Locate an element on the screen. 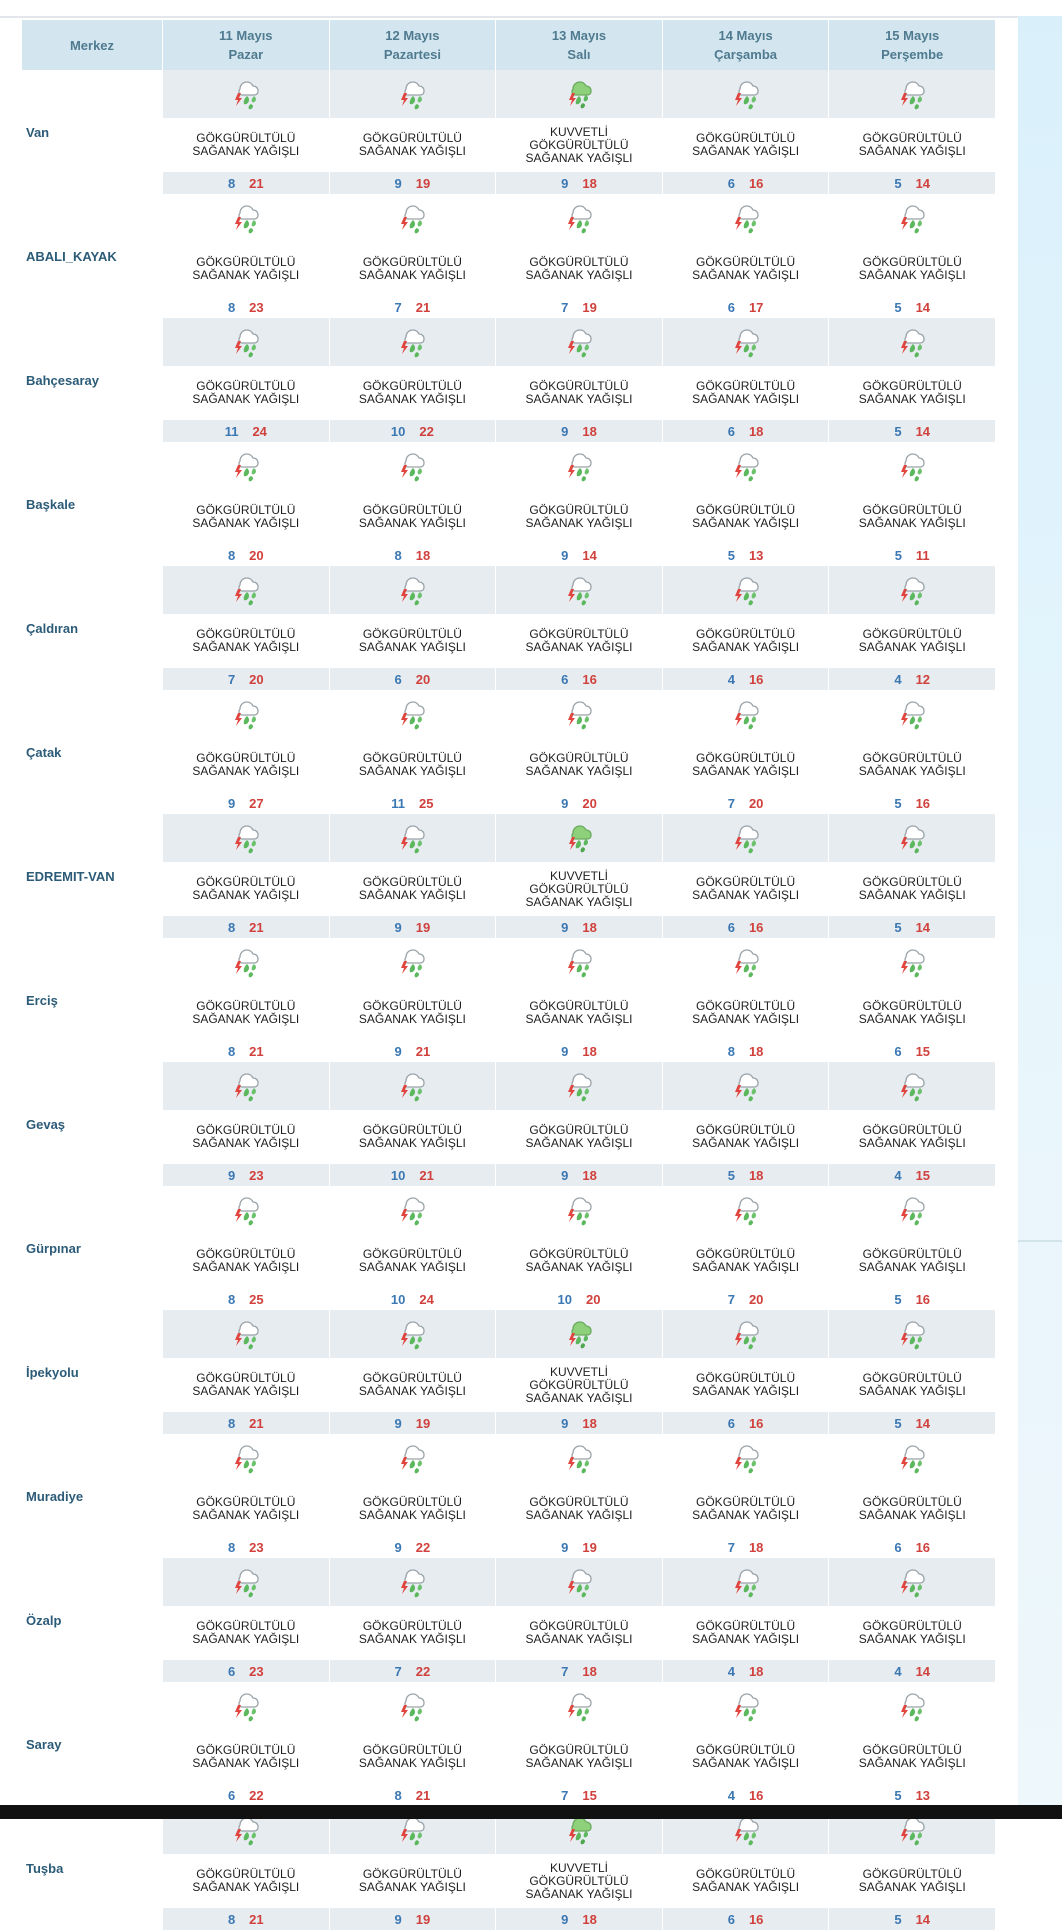 This screenshot has height=1930, width=1062. min-temp: 4 is located at coordinates (731, 1795).